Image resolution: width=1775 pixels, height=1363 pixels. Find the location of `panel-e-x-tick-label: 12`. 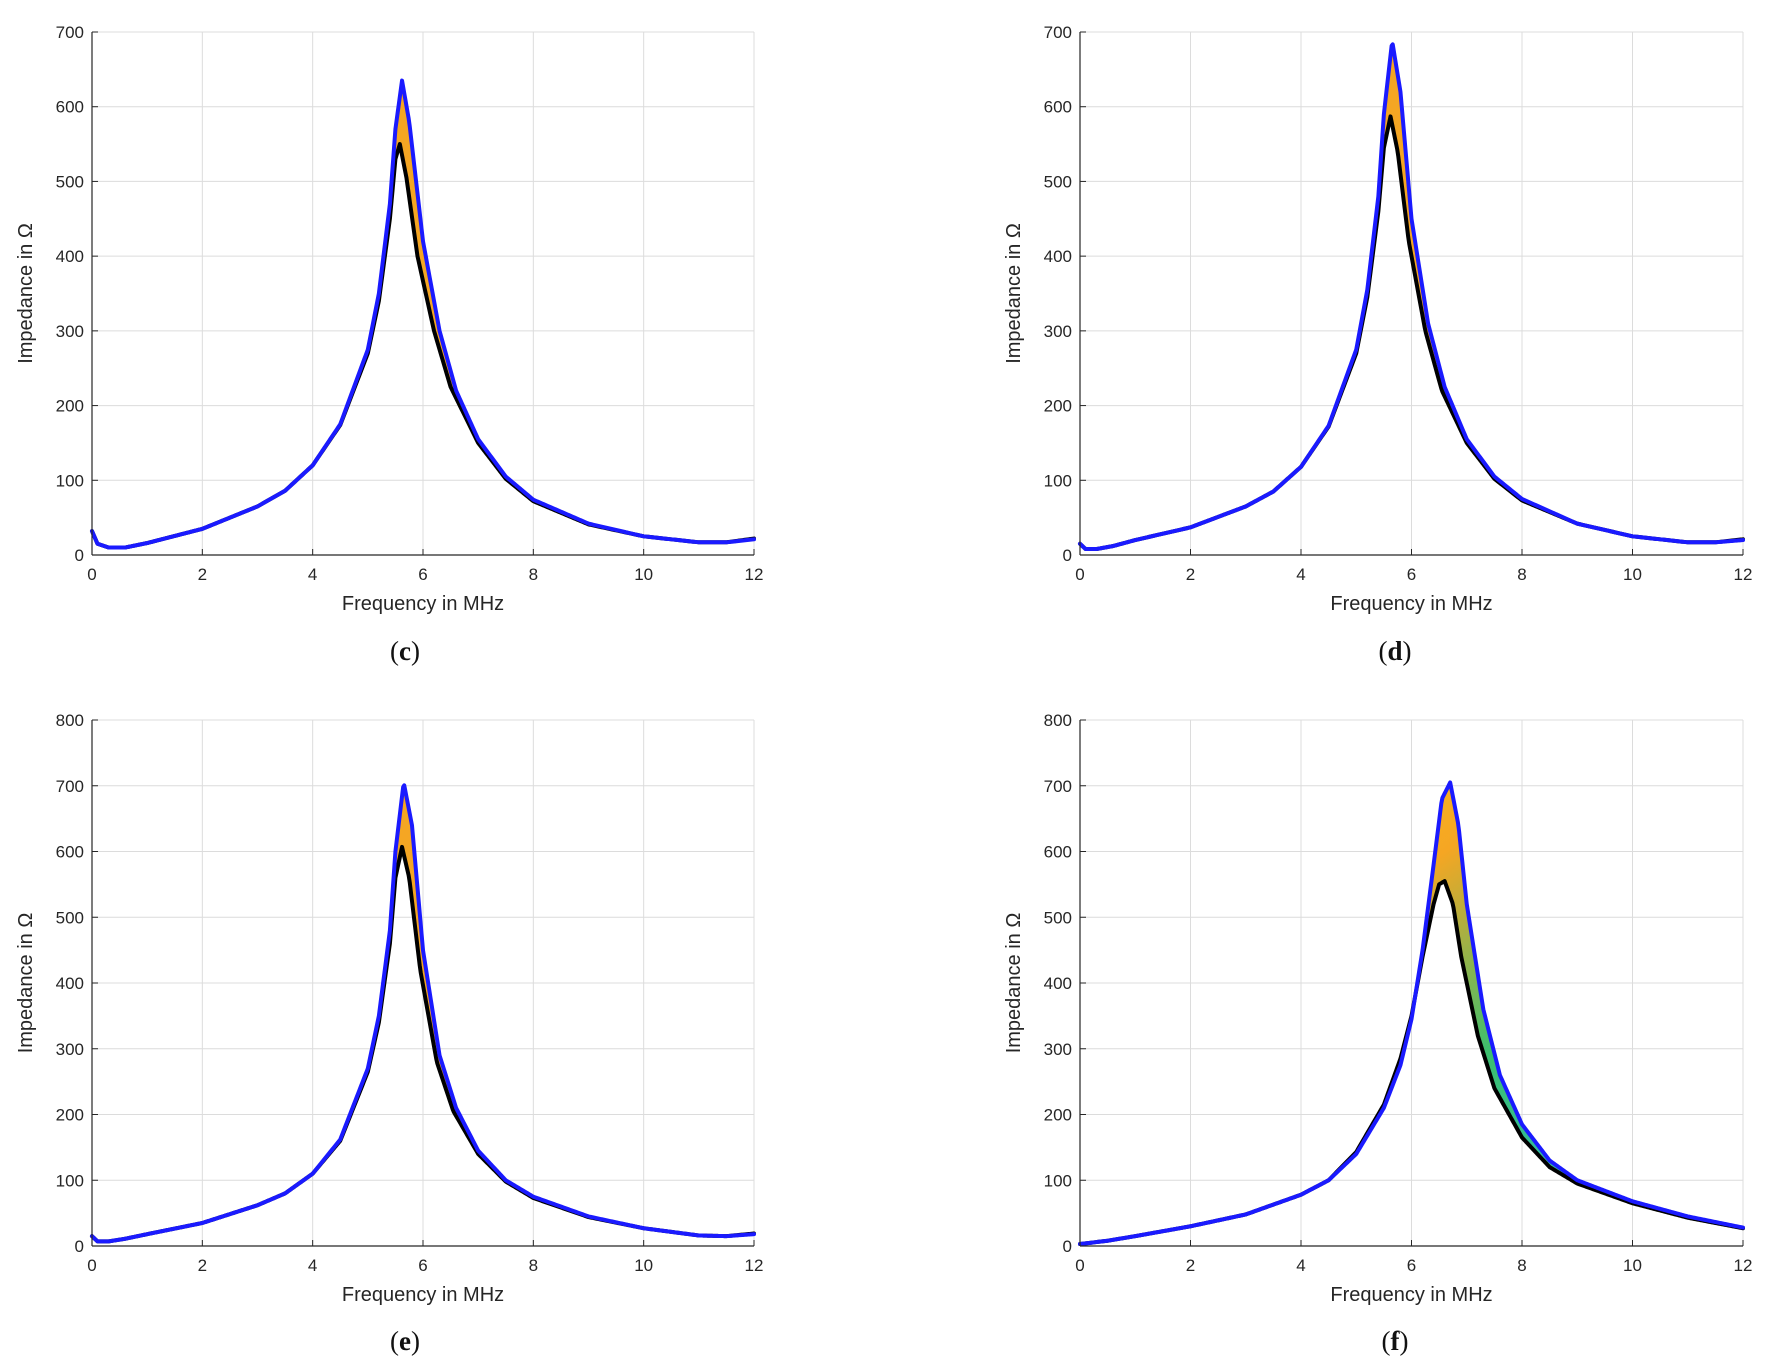

panel-e-x-tick-label: 12 is located at coordinates (754, 1265).